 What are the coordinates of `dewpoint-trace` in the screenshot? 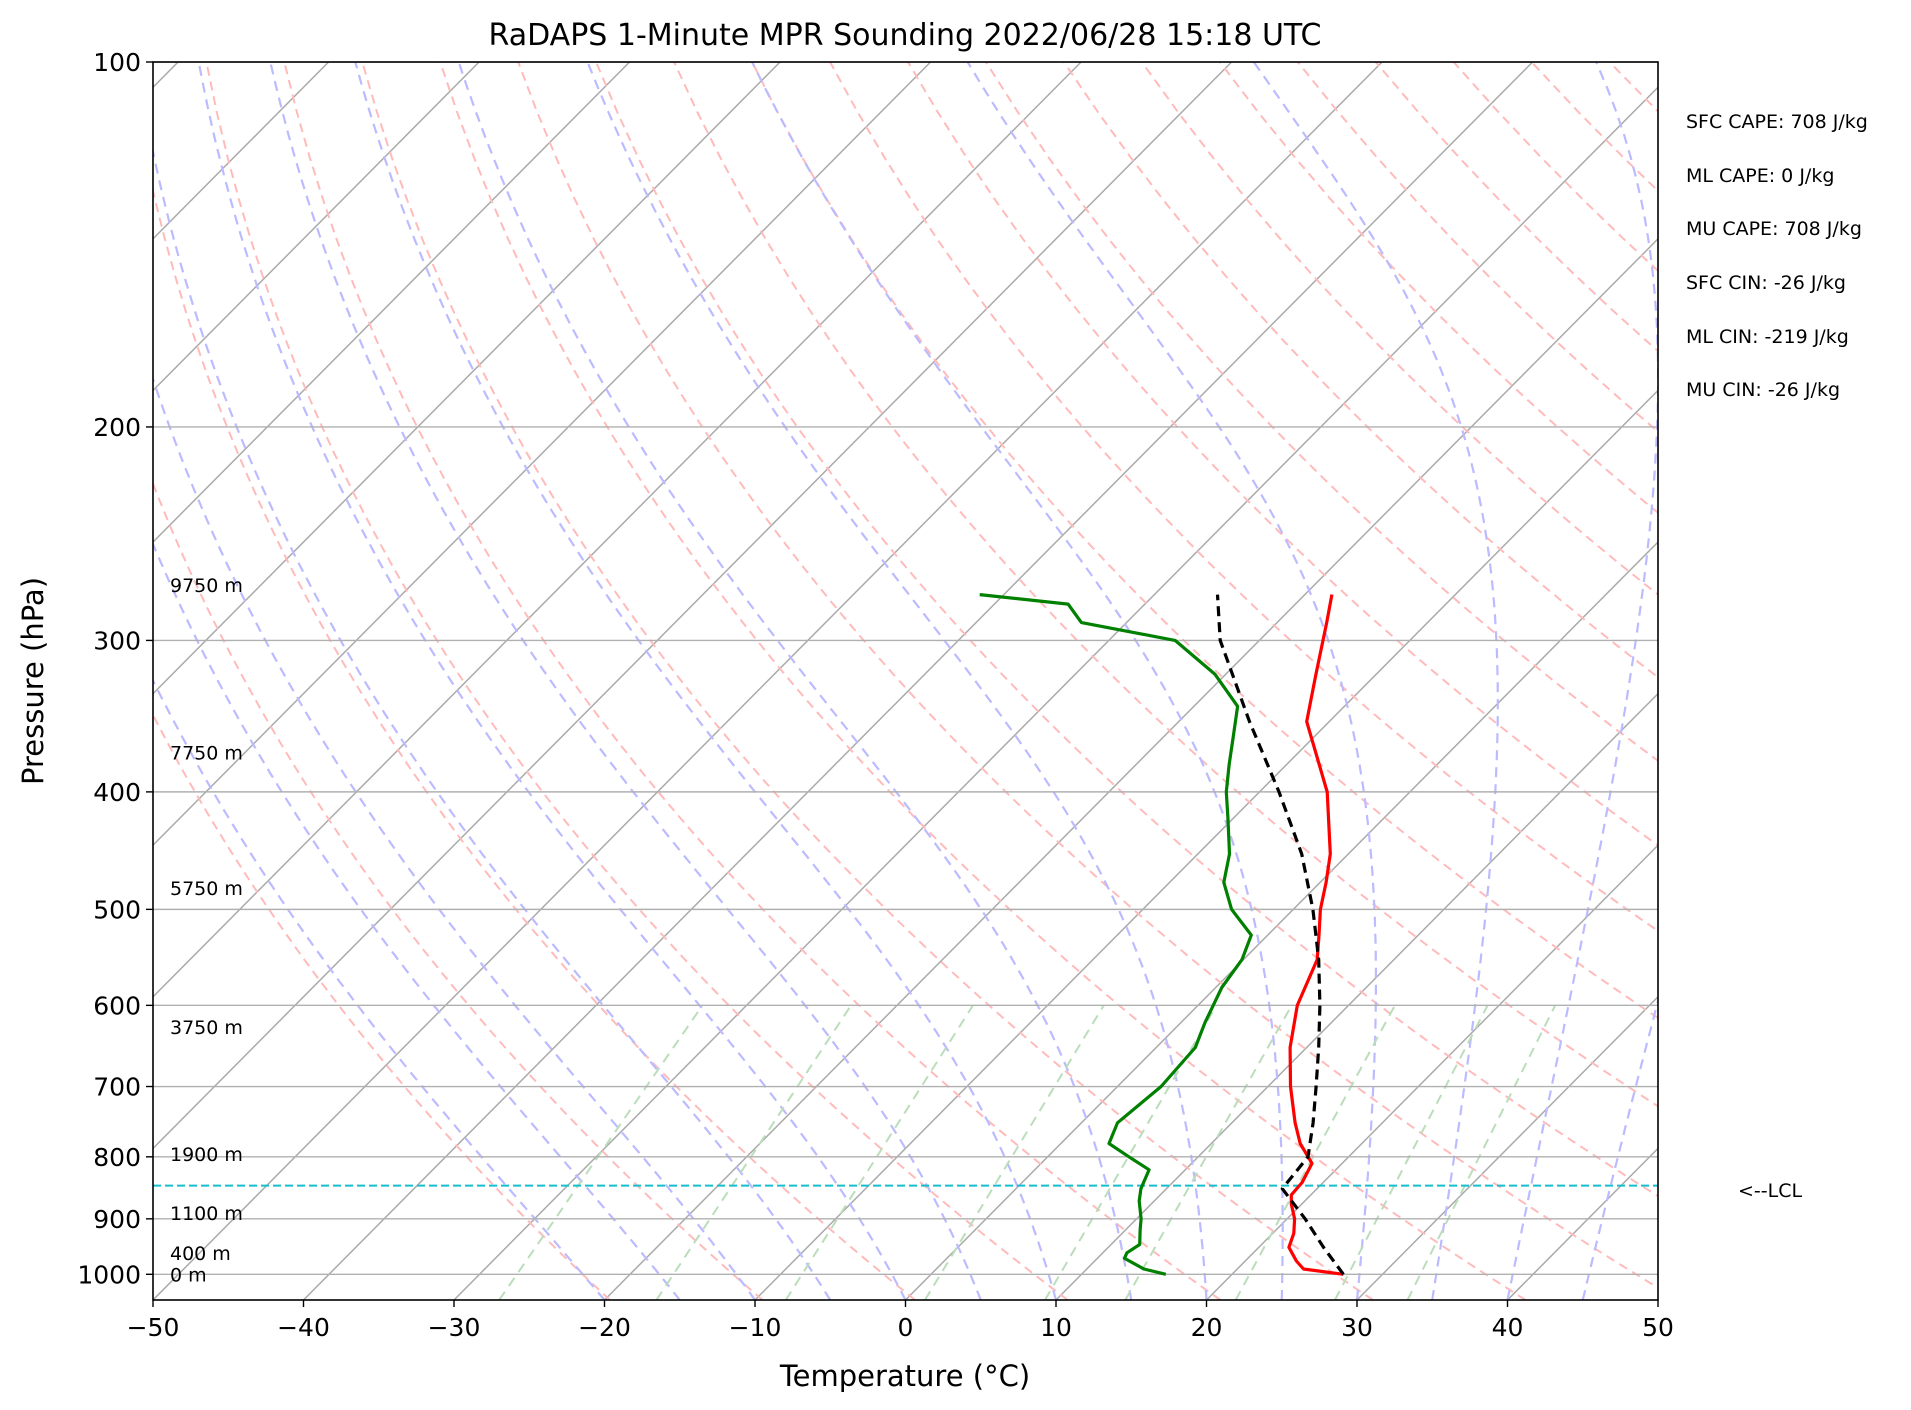 It's located at (1116, 935).